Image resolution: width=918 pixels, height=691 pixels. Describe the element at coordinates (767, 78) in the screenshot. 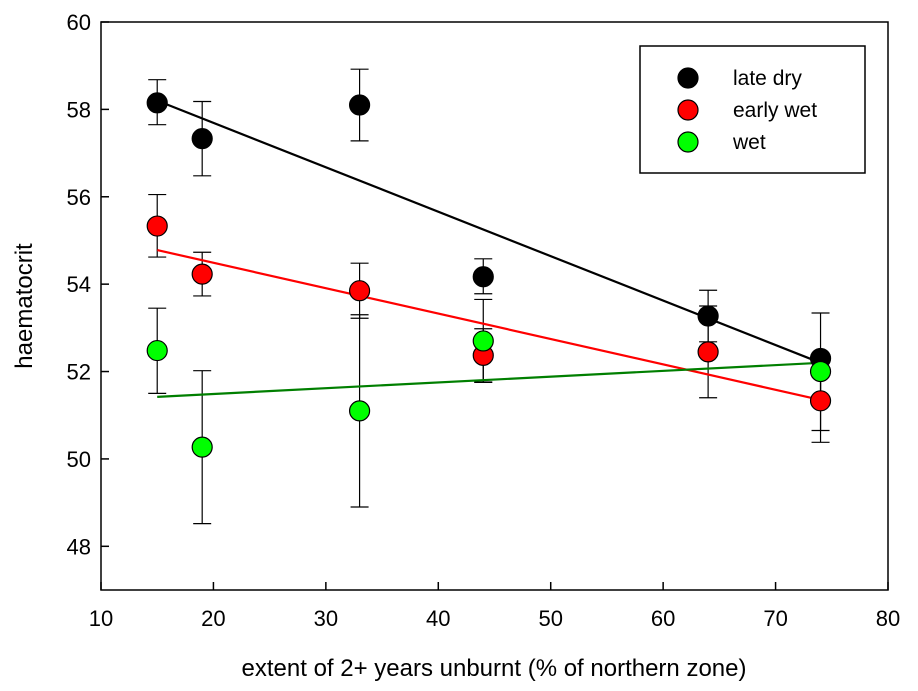

I see `legend-label: late dry` at that location.